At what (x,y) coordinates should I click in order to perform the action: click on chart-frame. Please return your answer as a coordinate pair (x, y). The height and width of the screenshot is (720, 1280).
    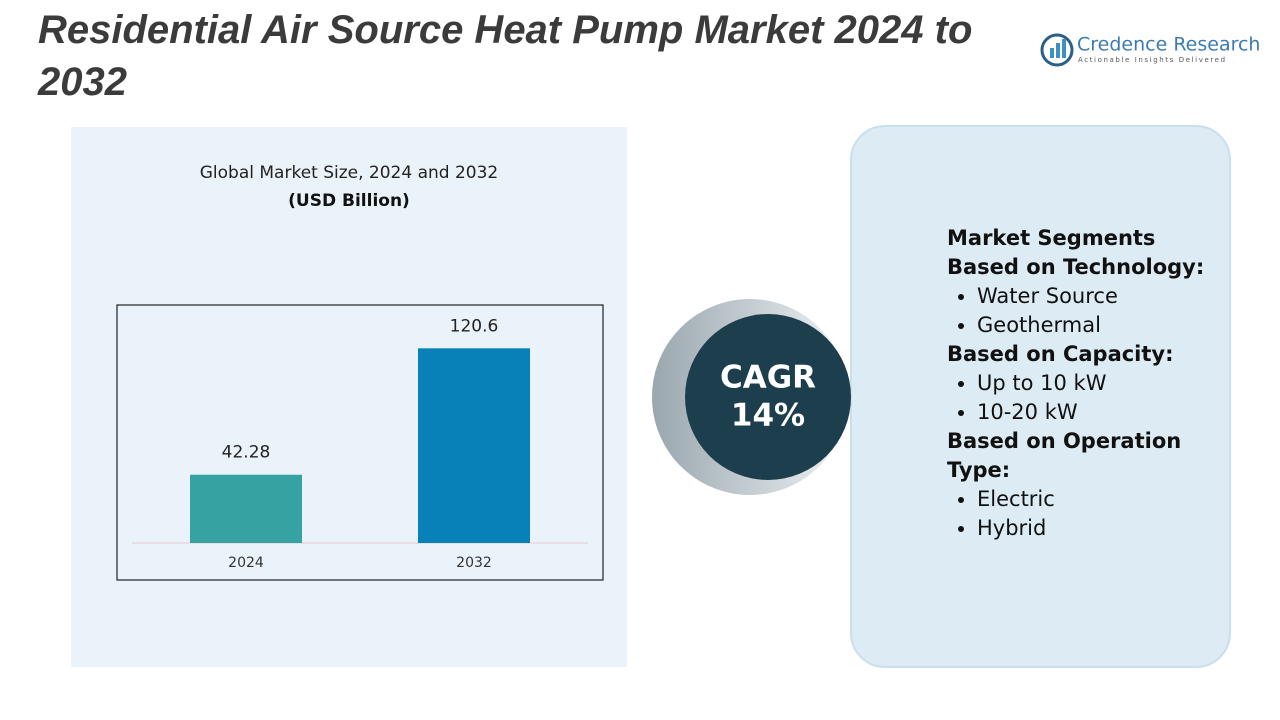
    Looking at the image, I should click on (360, 442).